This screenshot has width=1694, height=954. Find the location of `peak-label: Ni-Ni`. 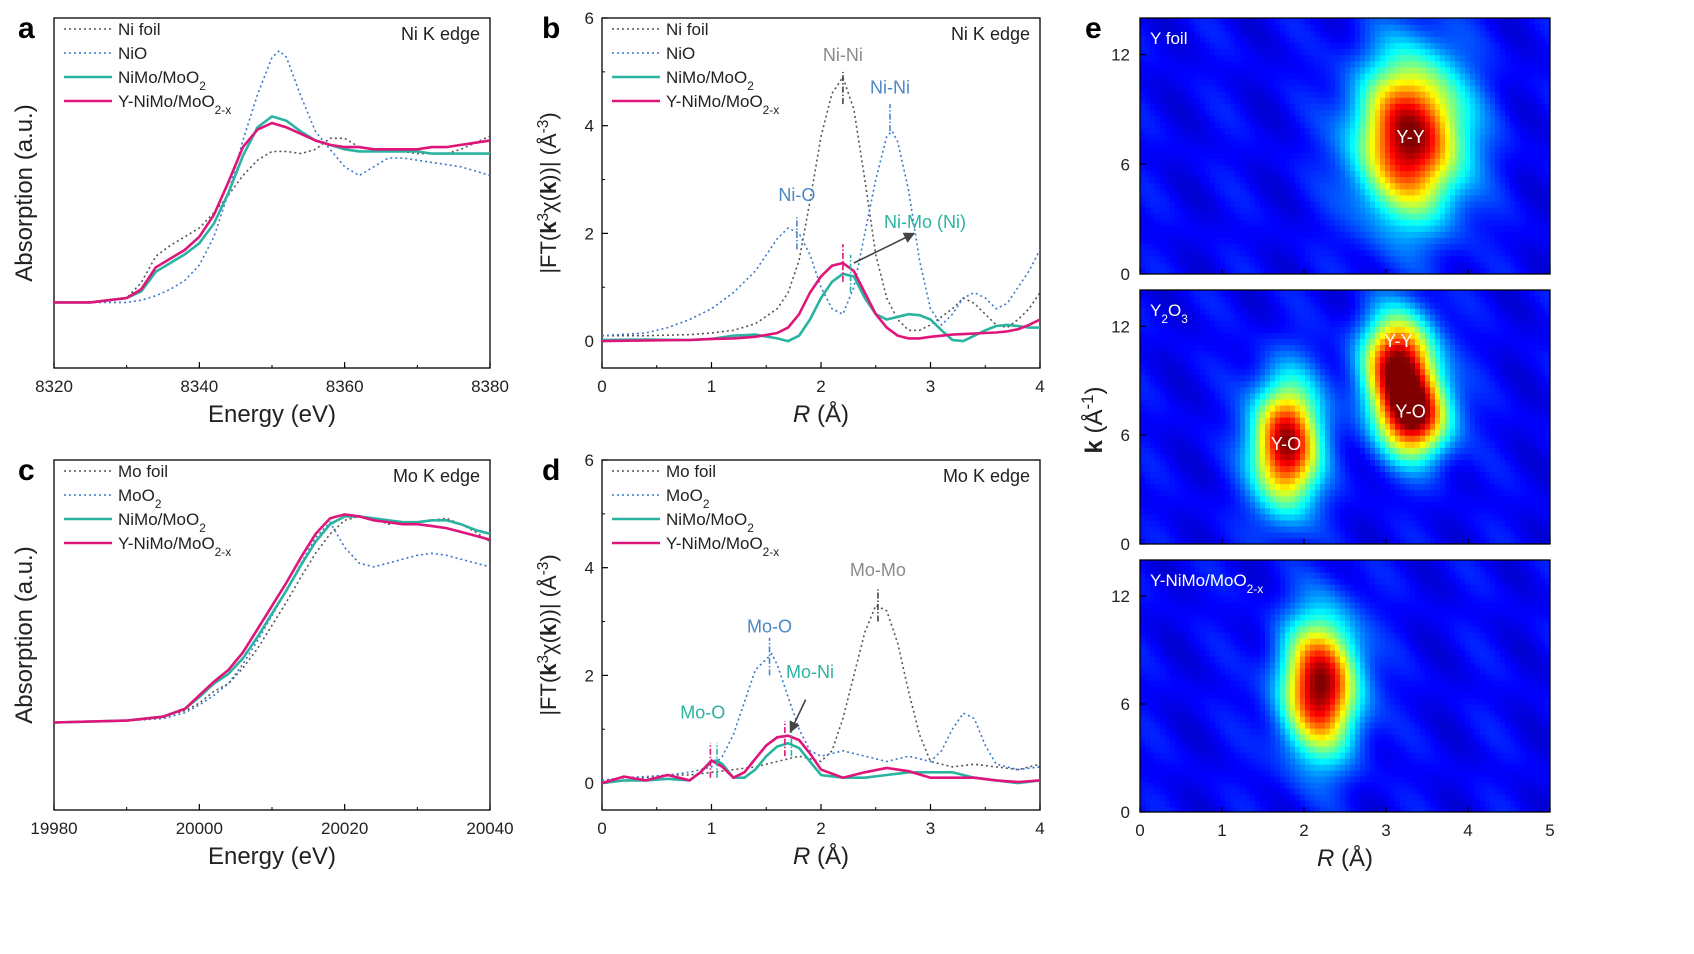

peak-label: Ni-Ni is located at coordinates (890, 87).